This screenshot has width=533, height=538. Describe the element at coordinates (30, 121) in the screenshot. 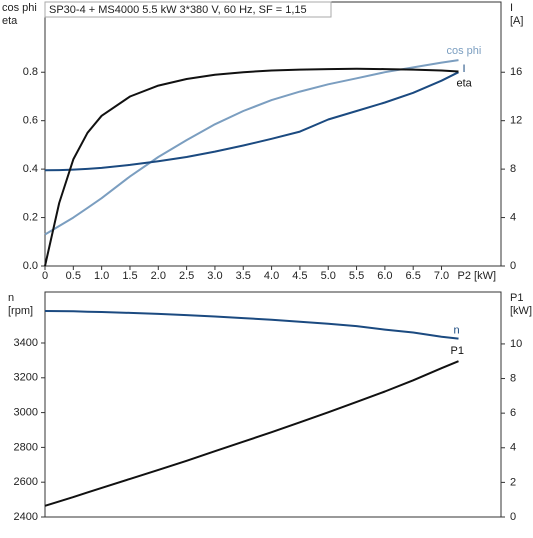

I see `y-tick-label: 0.6` at that location.